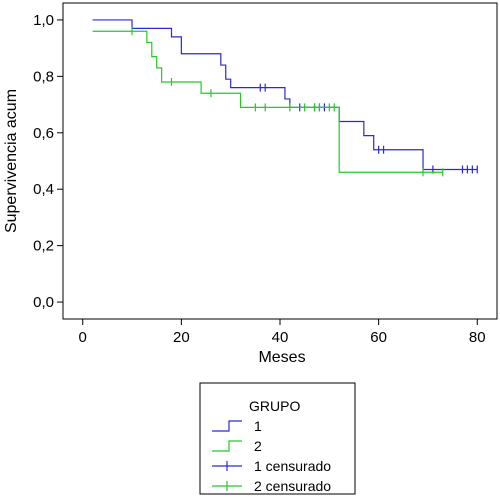 The height and width of the screenshot is (497, 500). I want to click on legend-title: GRUPO, so click(274, 406).